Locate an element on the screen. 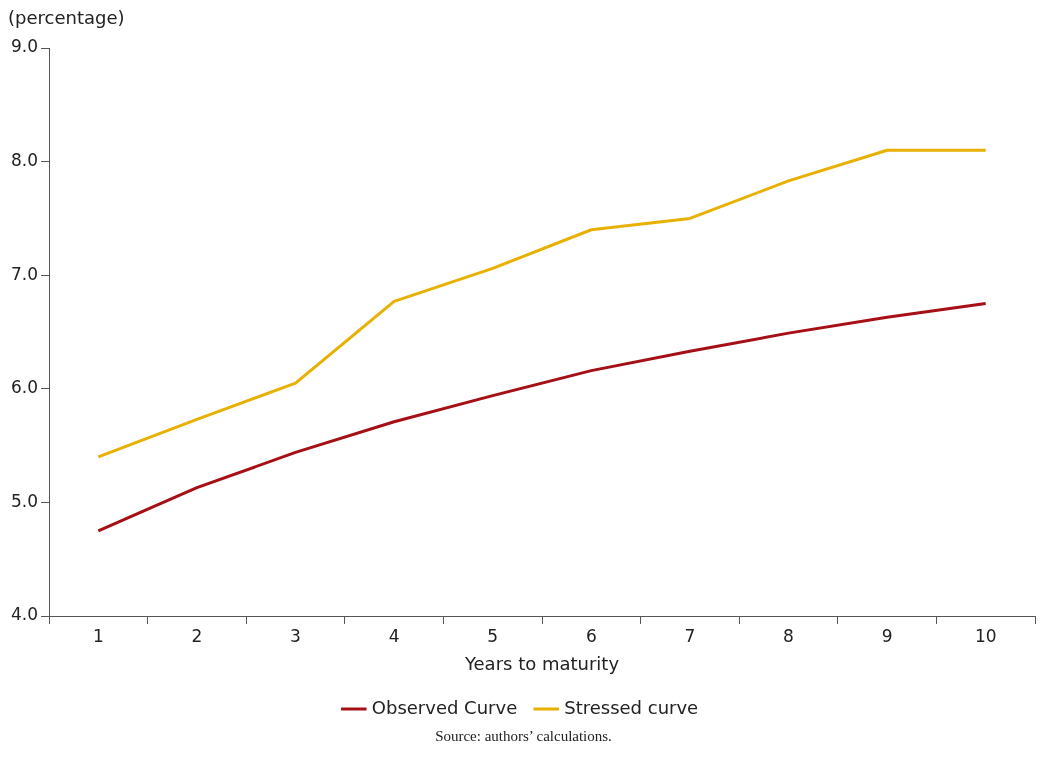  x-tick-label: 3 is located at coordinates (295, 635).